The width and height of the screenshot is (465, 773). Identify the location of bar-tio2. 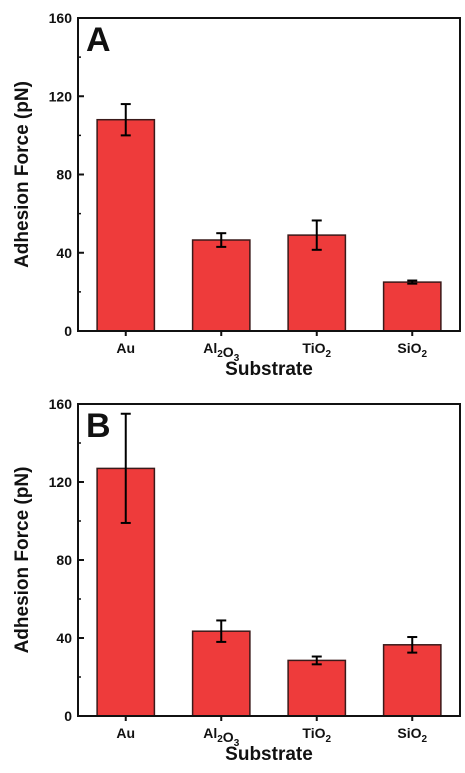
(317, 688).